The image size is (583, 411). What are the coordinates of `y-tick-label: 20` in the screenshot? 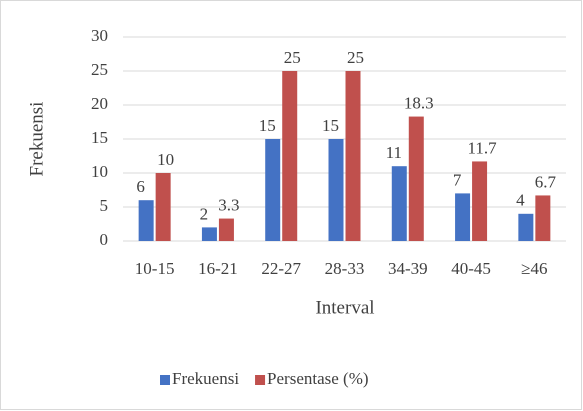 It's located at (99, 103).